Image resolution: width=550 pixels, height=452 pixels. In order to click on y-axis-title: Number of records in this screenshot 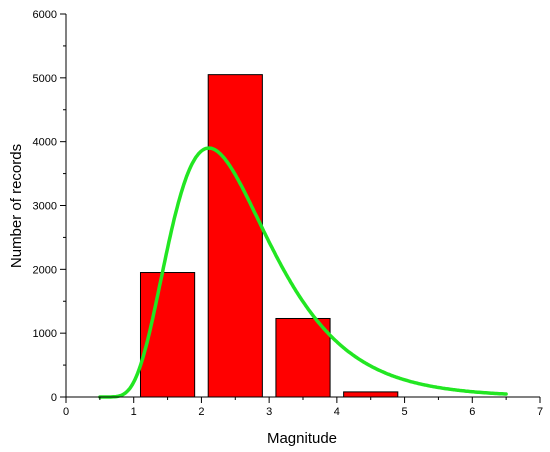, I will do `click(16, 206)`.